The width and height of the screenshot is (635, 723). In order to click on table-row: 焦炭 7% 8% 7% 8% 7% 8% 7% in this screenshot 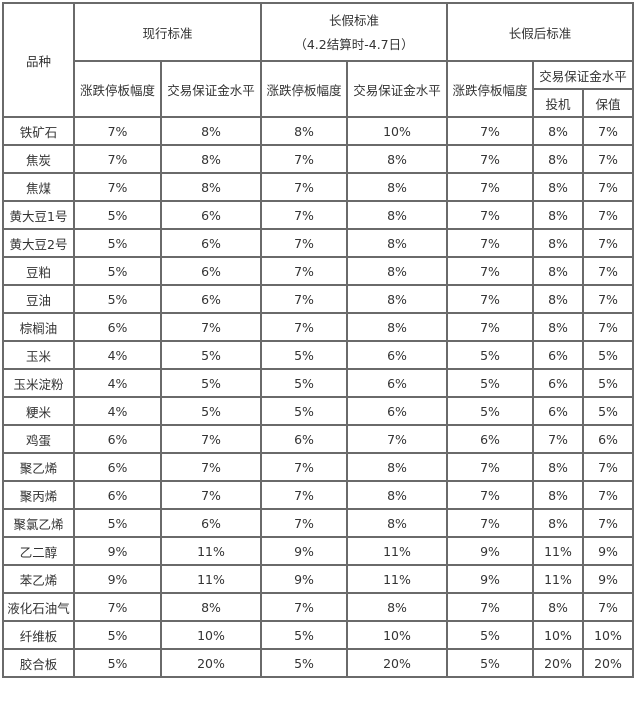, I will do `click(318, 159)`.